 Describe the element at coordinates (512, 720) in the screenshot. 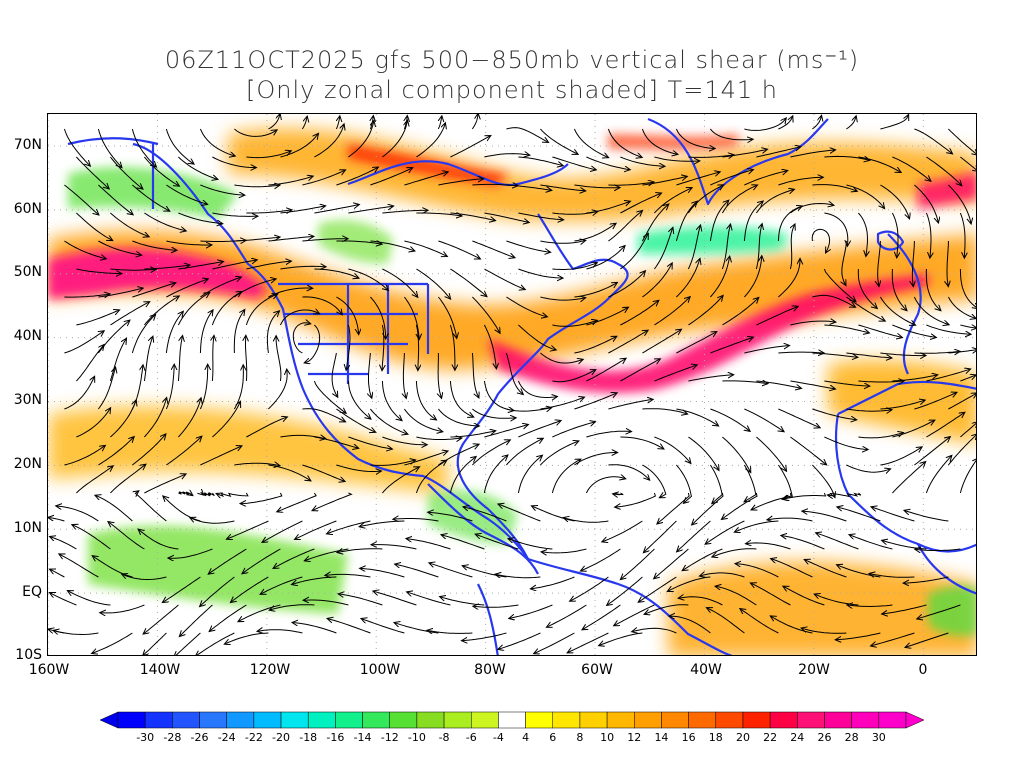

I see `colorbar` at that location.